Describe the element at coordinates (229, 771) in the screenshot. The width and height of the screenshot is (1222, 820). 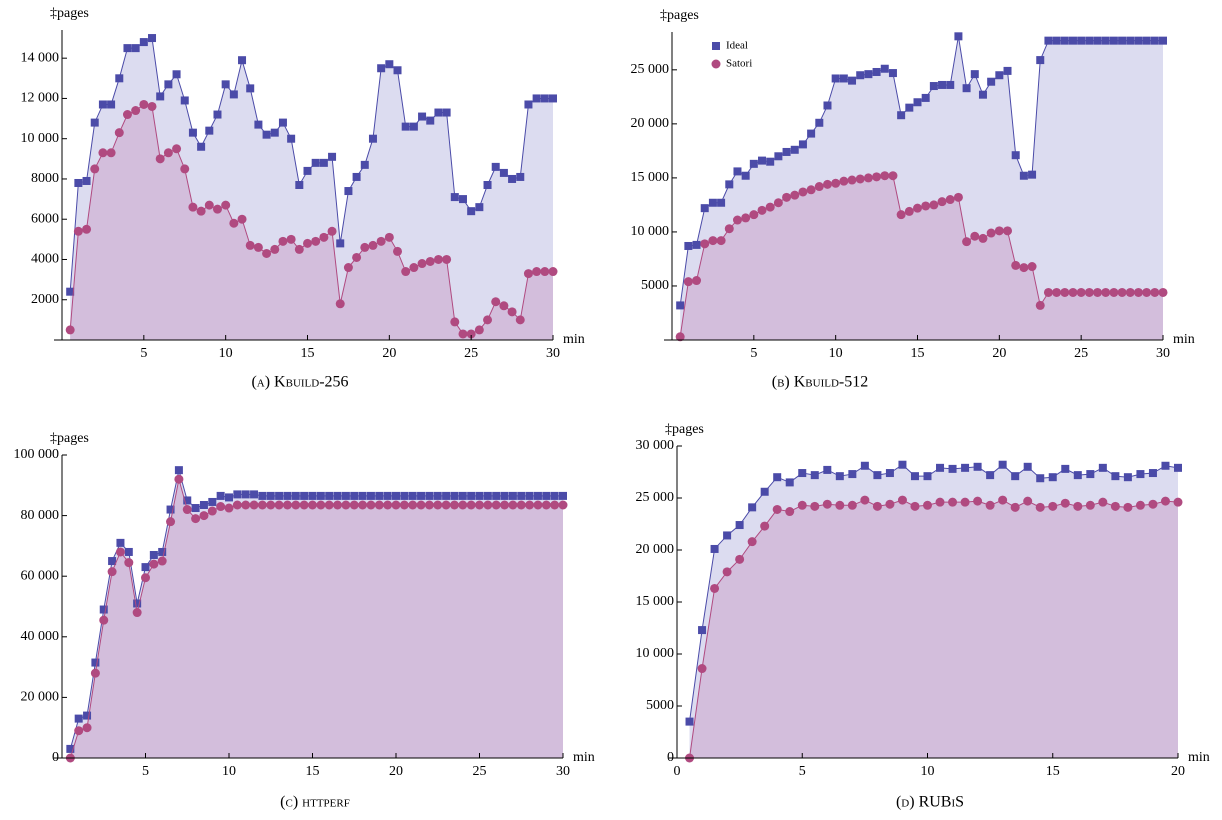
I see `x-tick-label: 10` at that location.